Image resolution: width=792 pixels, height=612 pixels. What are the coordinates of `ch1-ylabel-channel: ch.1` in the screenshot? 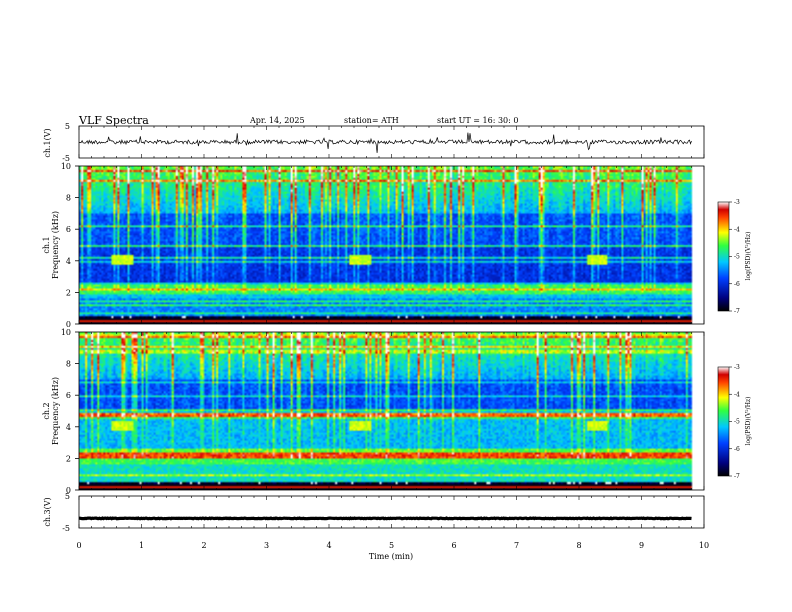 It's located at (46, 244).